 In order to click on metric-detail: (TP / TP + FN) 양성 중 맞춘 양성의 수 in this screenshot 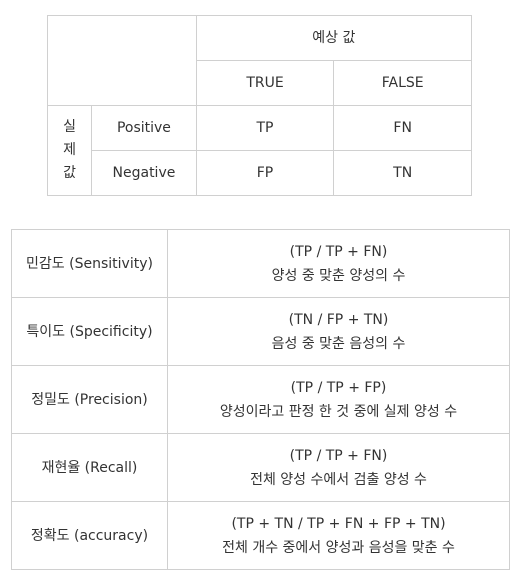, I will do `click(338, 263)`.